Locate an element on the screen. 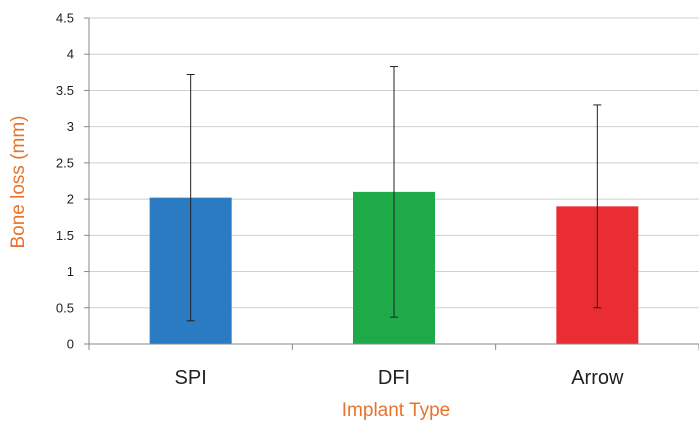 This screenshot has height=422, width=699. y-tick-label: 3 is located at coordinates (70, 126).